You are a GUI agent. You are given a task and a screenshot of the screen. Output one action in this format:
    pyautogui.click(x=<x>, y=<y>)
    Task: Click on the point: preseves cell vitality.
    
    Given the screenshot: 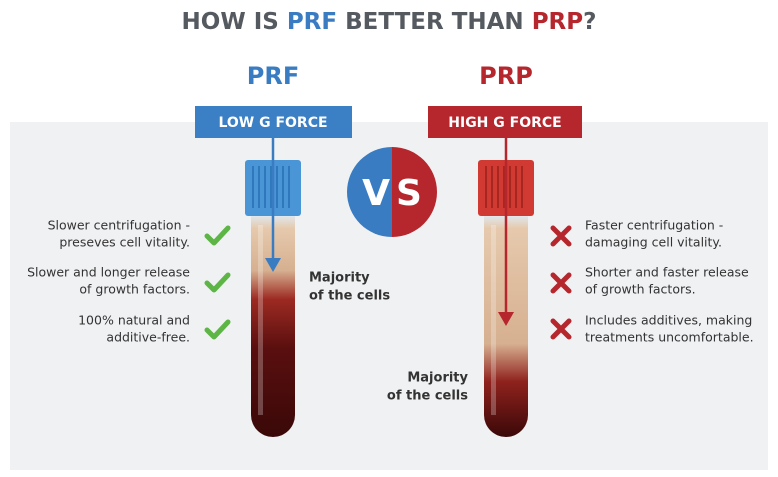 What is the action you would take?
    pyautogui.click(x=124, y=242)
    